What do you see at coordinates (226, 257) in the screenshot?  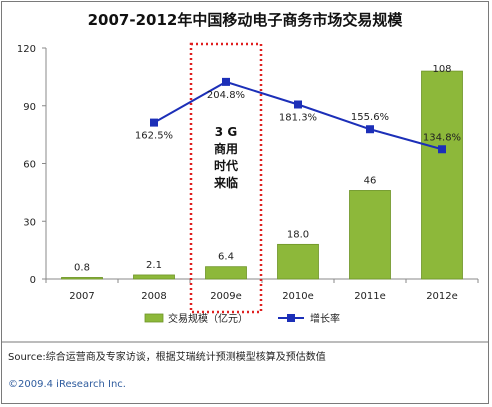 I see `bar-value-label: 6.4` at bounding box center [226, 257].